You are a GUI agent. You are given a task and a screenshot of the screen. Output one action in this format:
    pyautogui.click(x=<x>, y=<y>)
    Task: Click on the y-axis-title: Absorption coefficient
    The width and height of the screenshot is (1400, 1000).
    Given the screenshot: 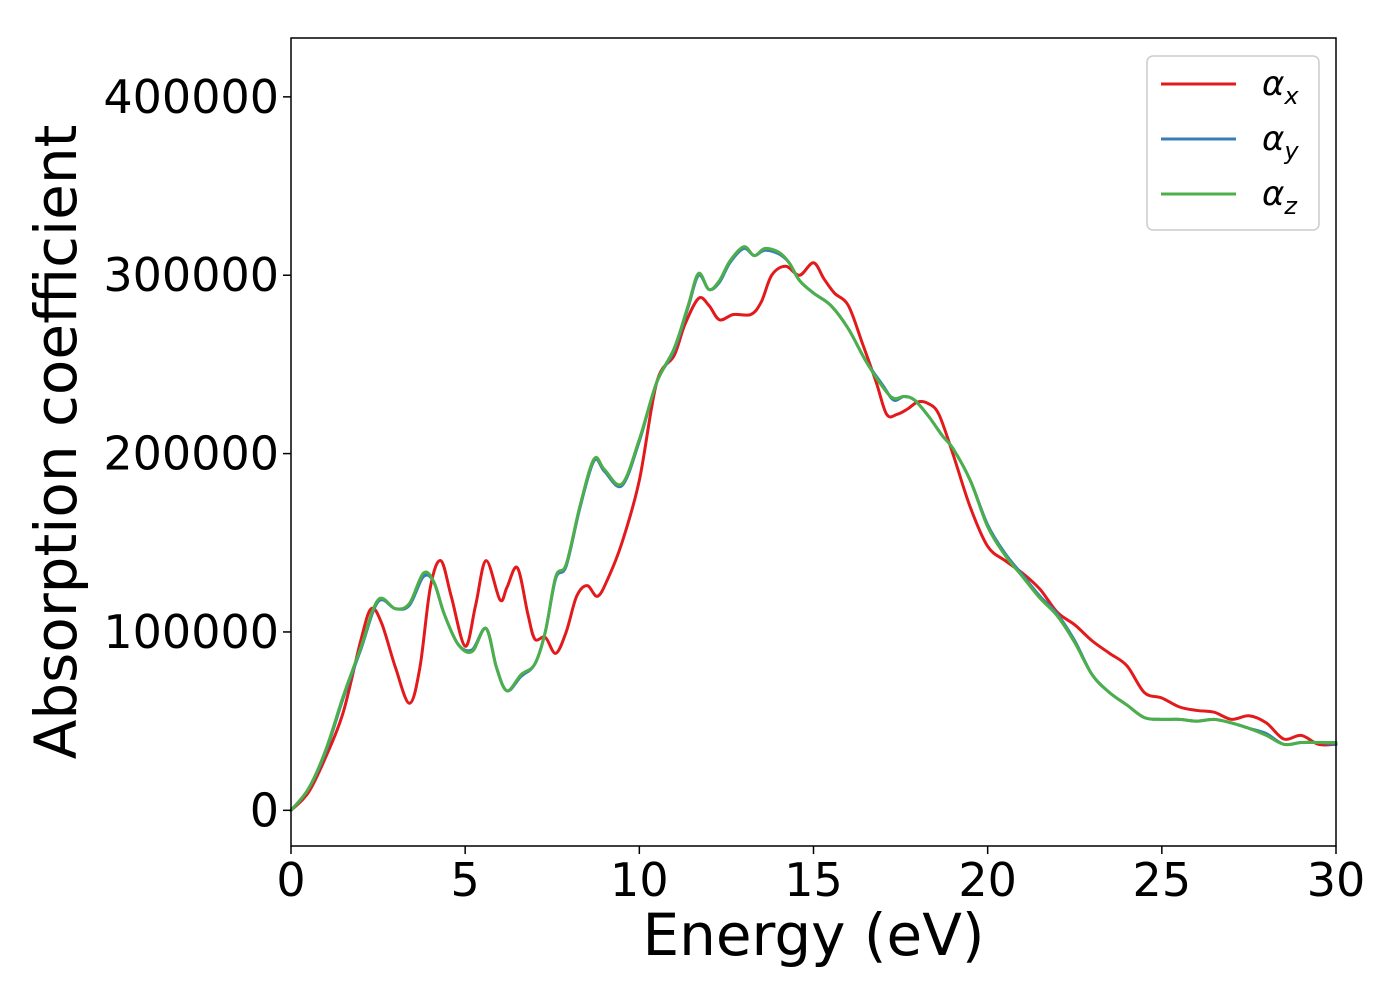 What is the action you would take?
    pyautogui.click(x=56, y=442)
    